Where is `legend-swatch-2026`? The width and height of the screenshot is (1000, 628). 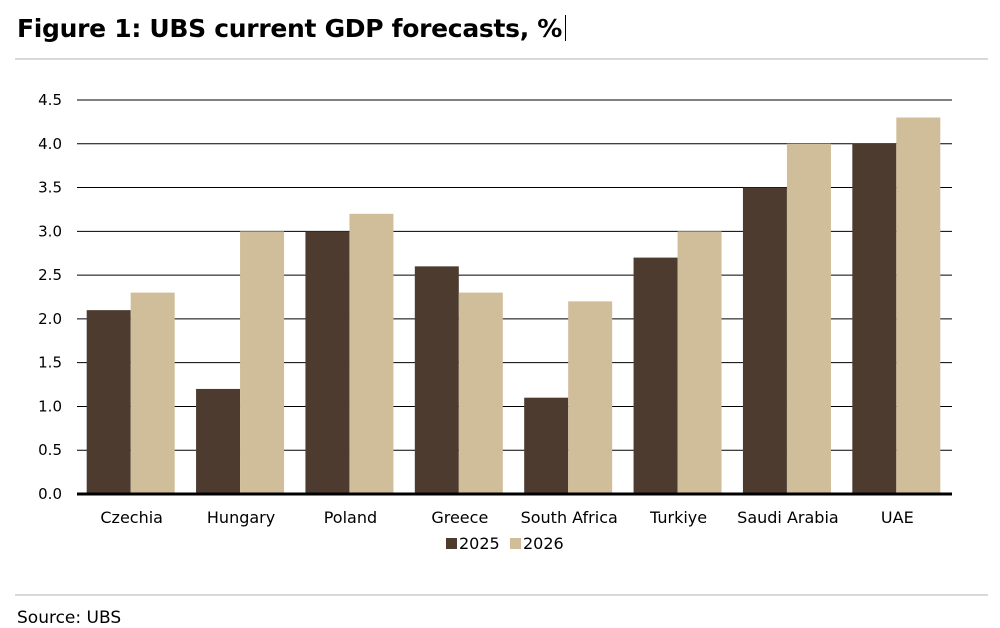
legend-swatch-2026 is located at coordinates (515, 543).